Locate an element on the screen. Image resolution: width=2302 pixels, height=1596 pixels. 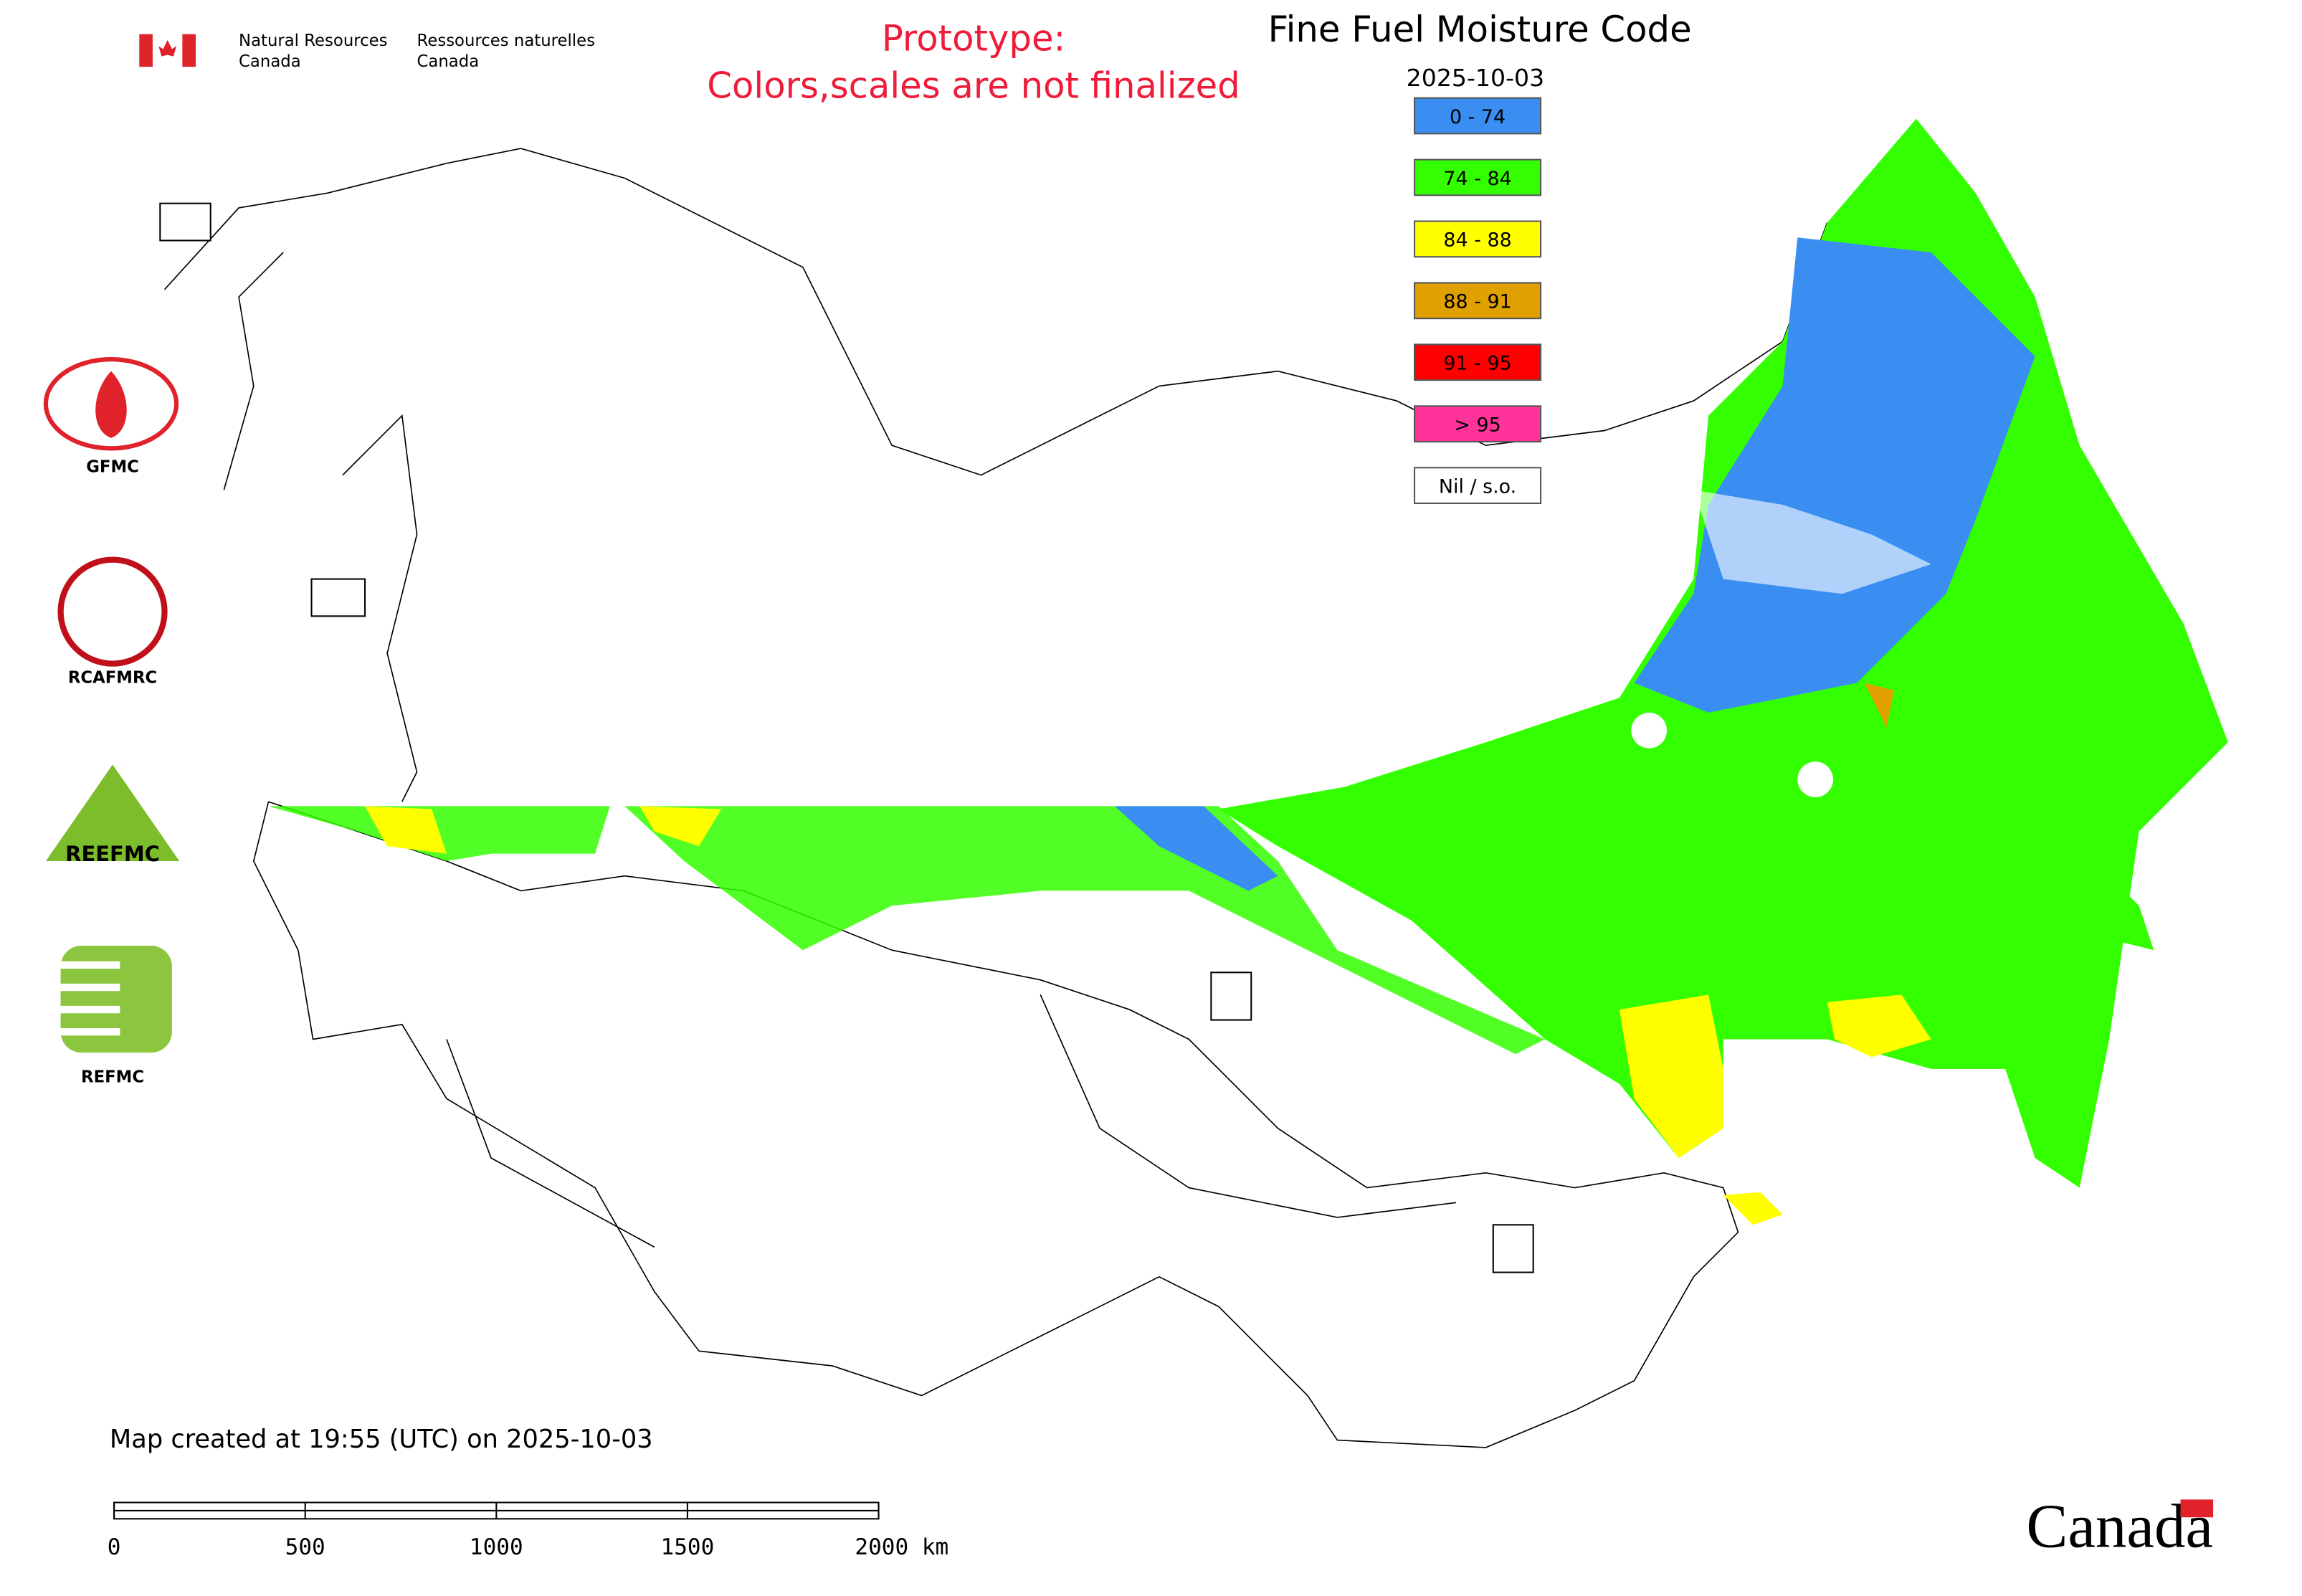
logo-label: REFMC is located at coordinates (113, 1077).